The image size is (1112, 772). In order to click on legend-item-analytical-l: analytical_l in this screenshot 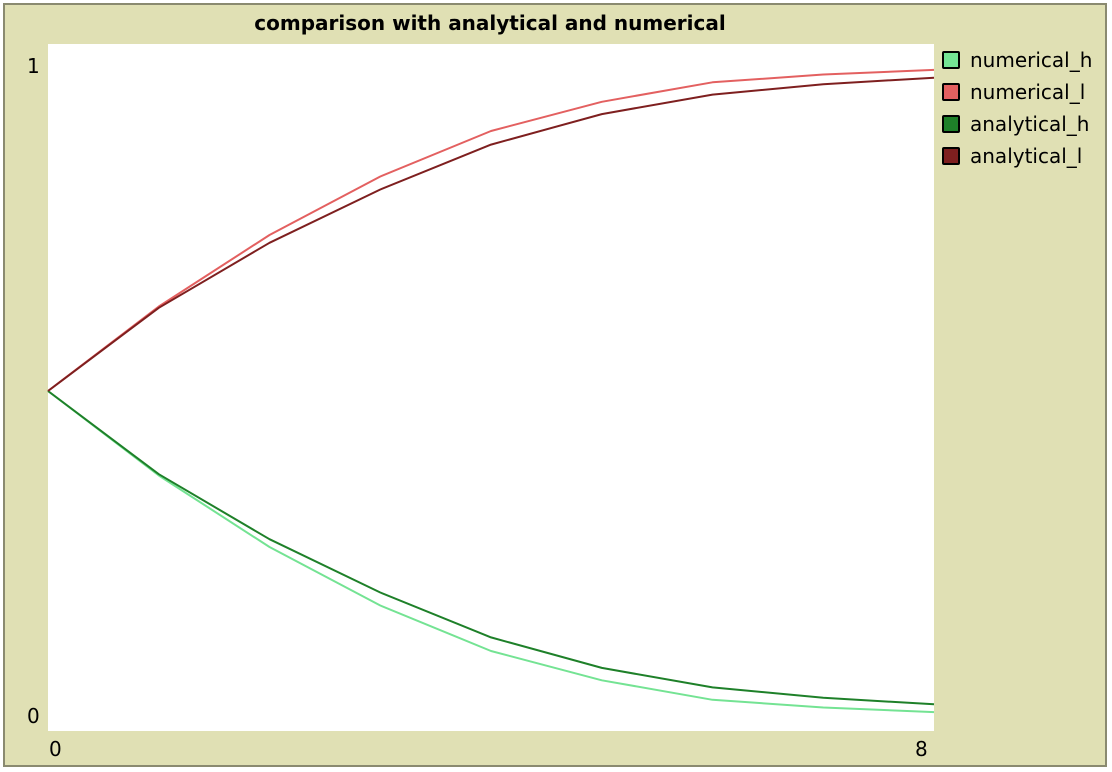, I will do `click(1017, 156)`.